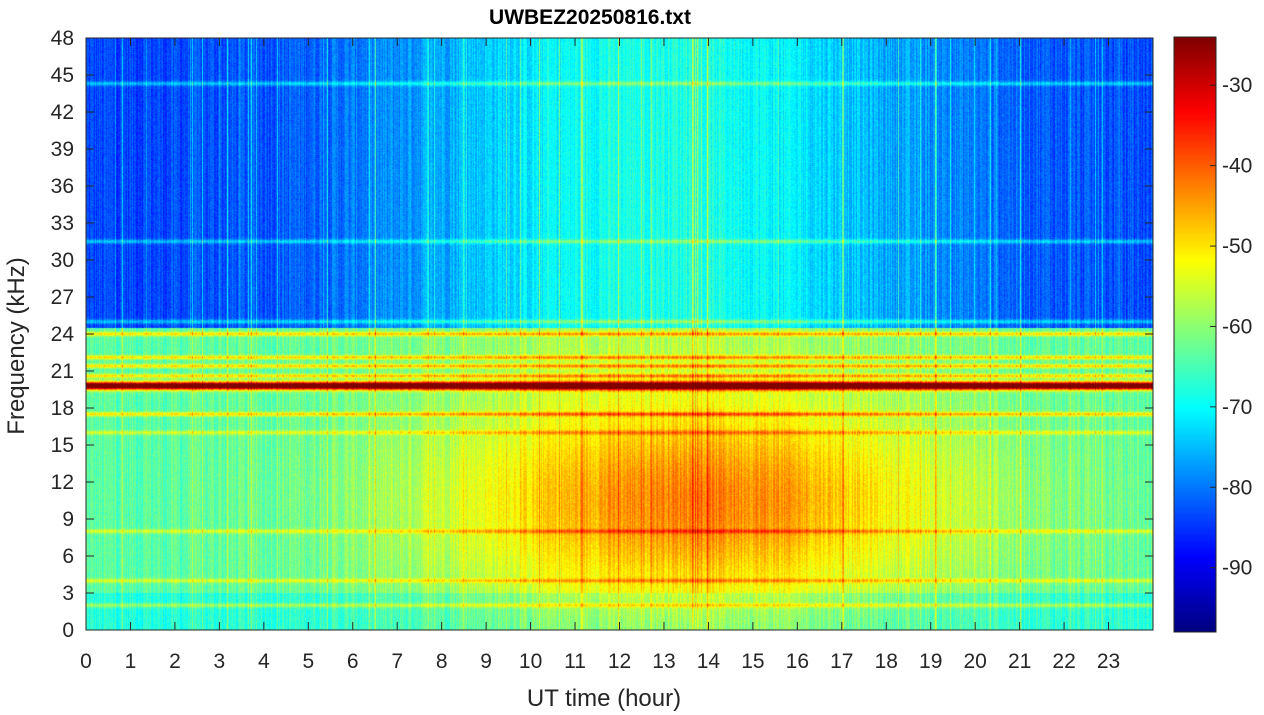 The width and height of the screenshot is (1264, 715). Describe the element at coordinates (930, 661) in the screenshot. I see `x-tick-label: 19` at that location.